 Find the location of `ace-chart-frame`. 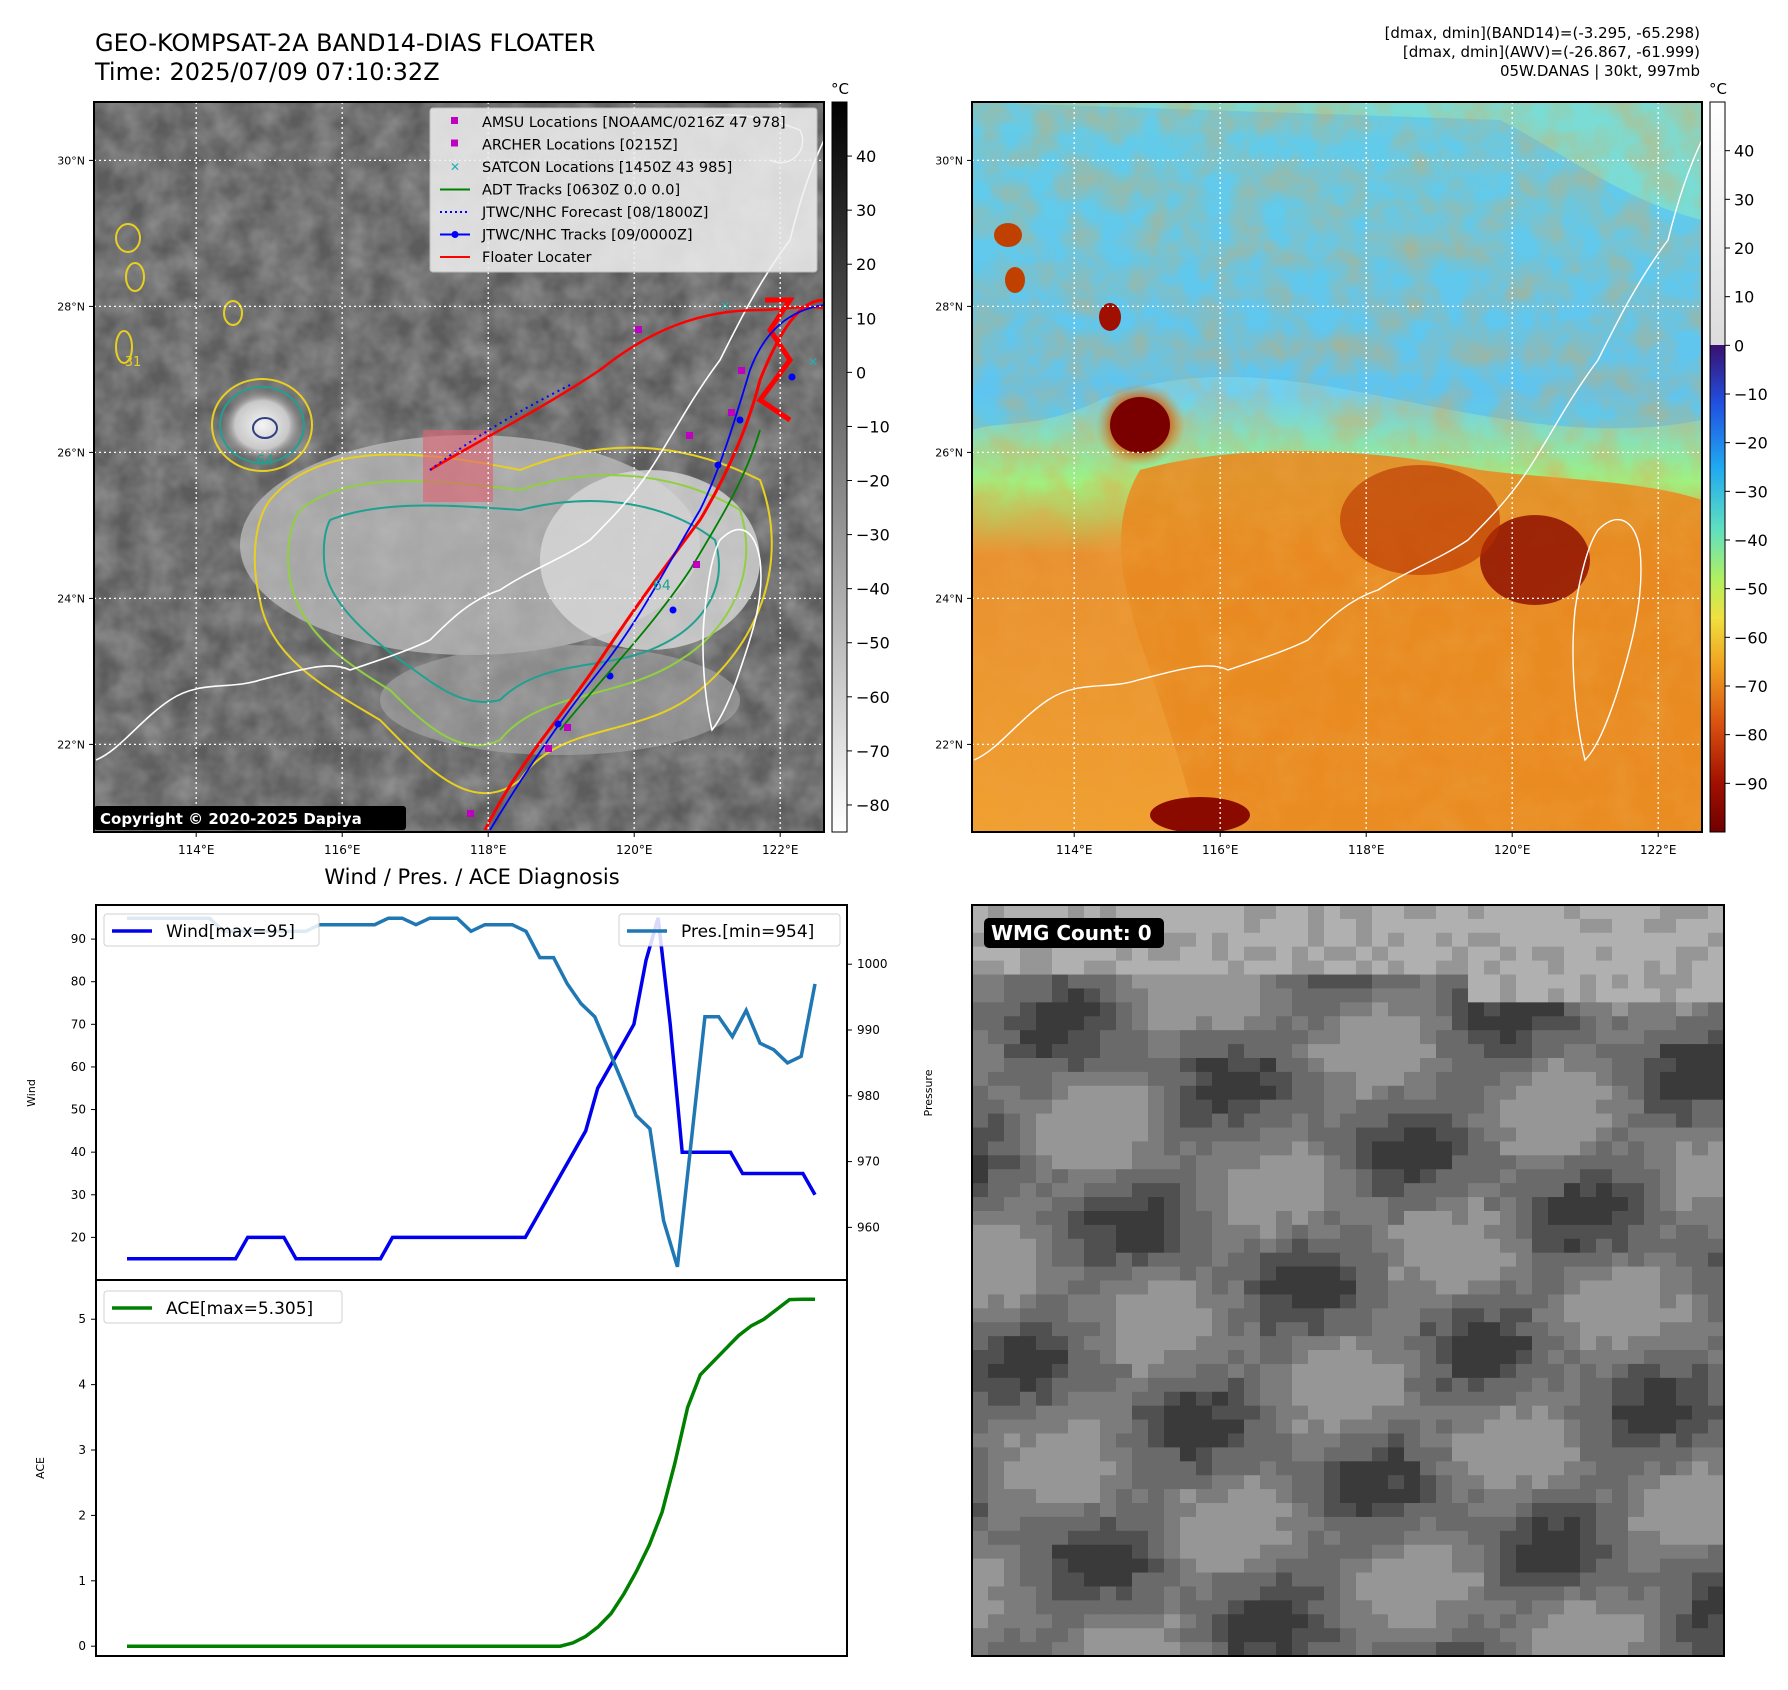

ace-chart-frame is located at coordinates (471, 1468).